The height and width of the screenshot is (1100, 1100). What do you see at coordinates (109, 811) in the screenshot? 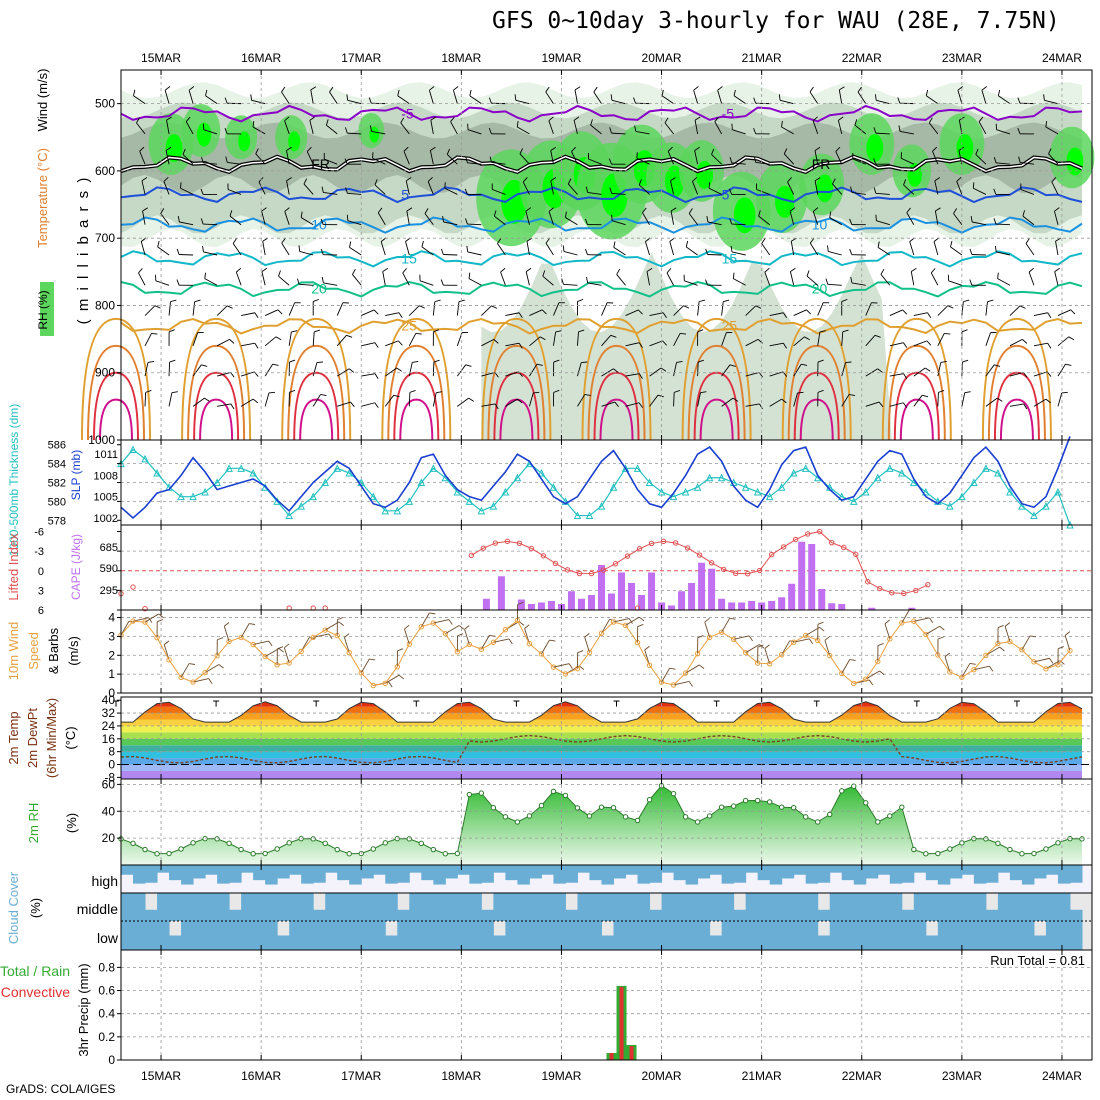
I see `y-tick-label: 40` at bounding box center [109, 811].